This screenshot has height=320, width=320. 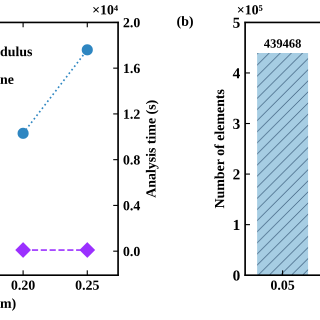 I want to click on text: ×10⁴, so click(x=105, y=10).